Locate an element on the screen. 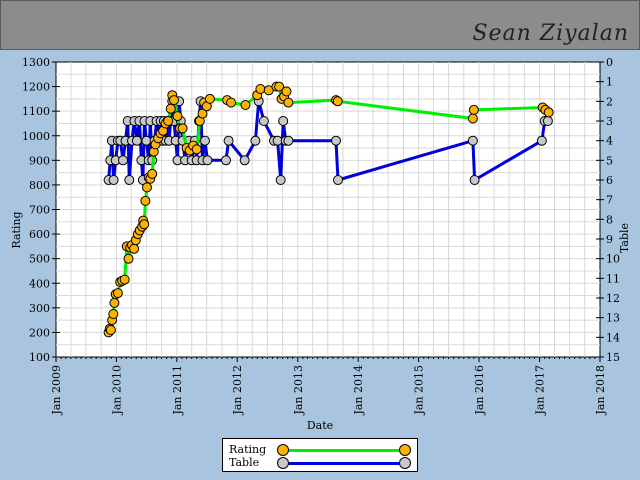 This screenshot has height=480, width=640. y2-axis-tick-label: 6 is located at coordinates (609, 180).